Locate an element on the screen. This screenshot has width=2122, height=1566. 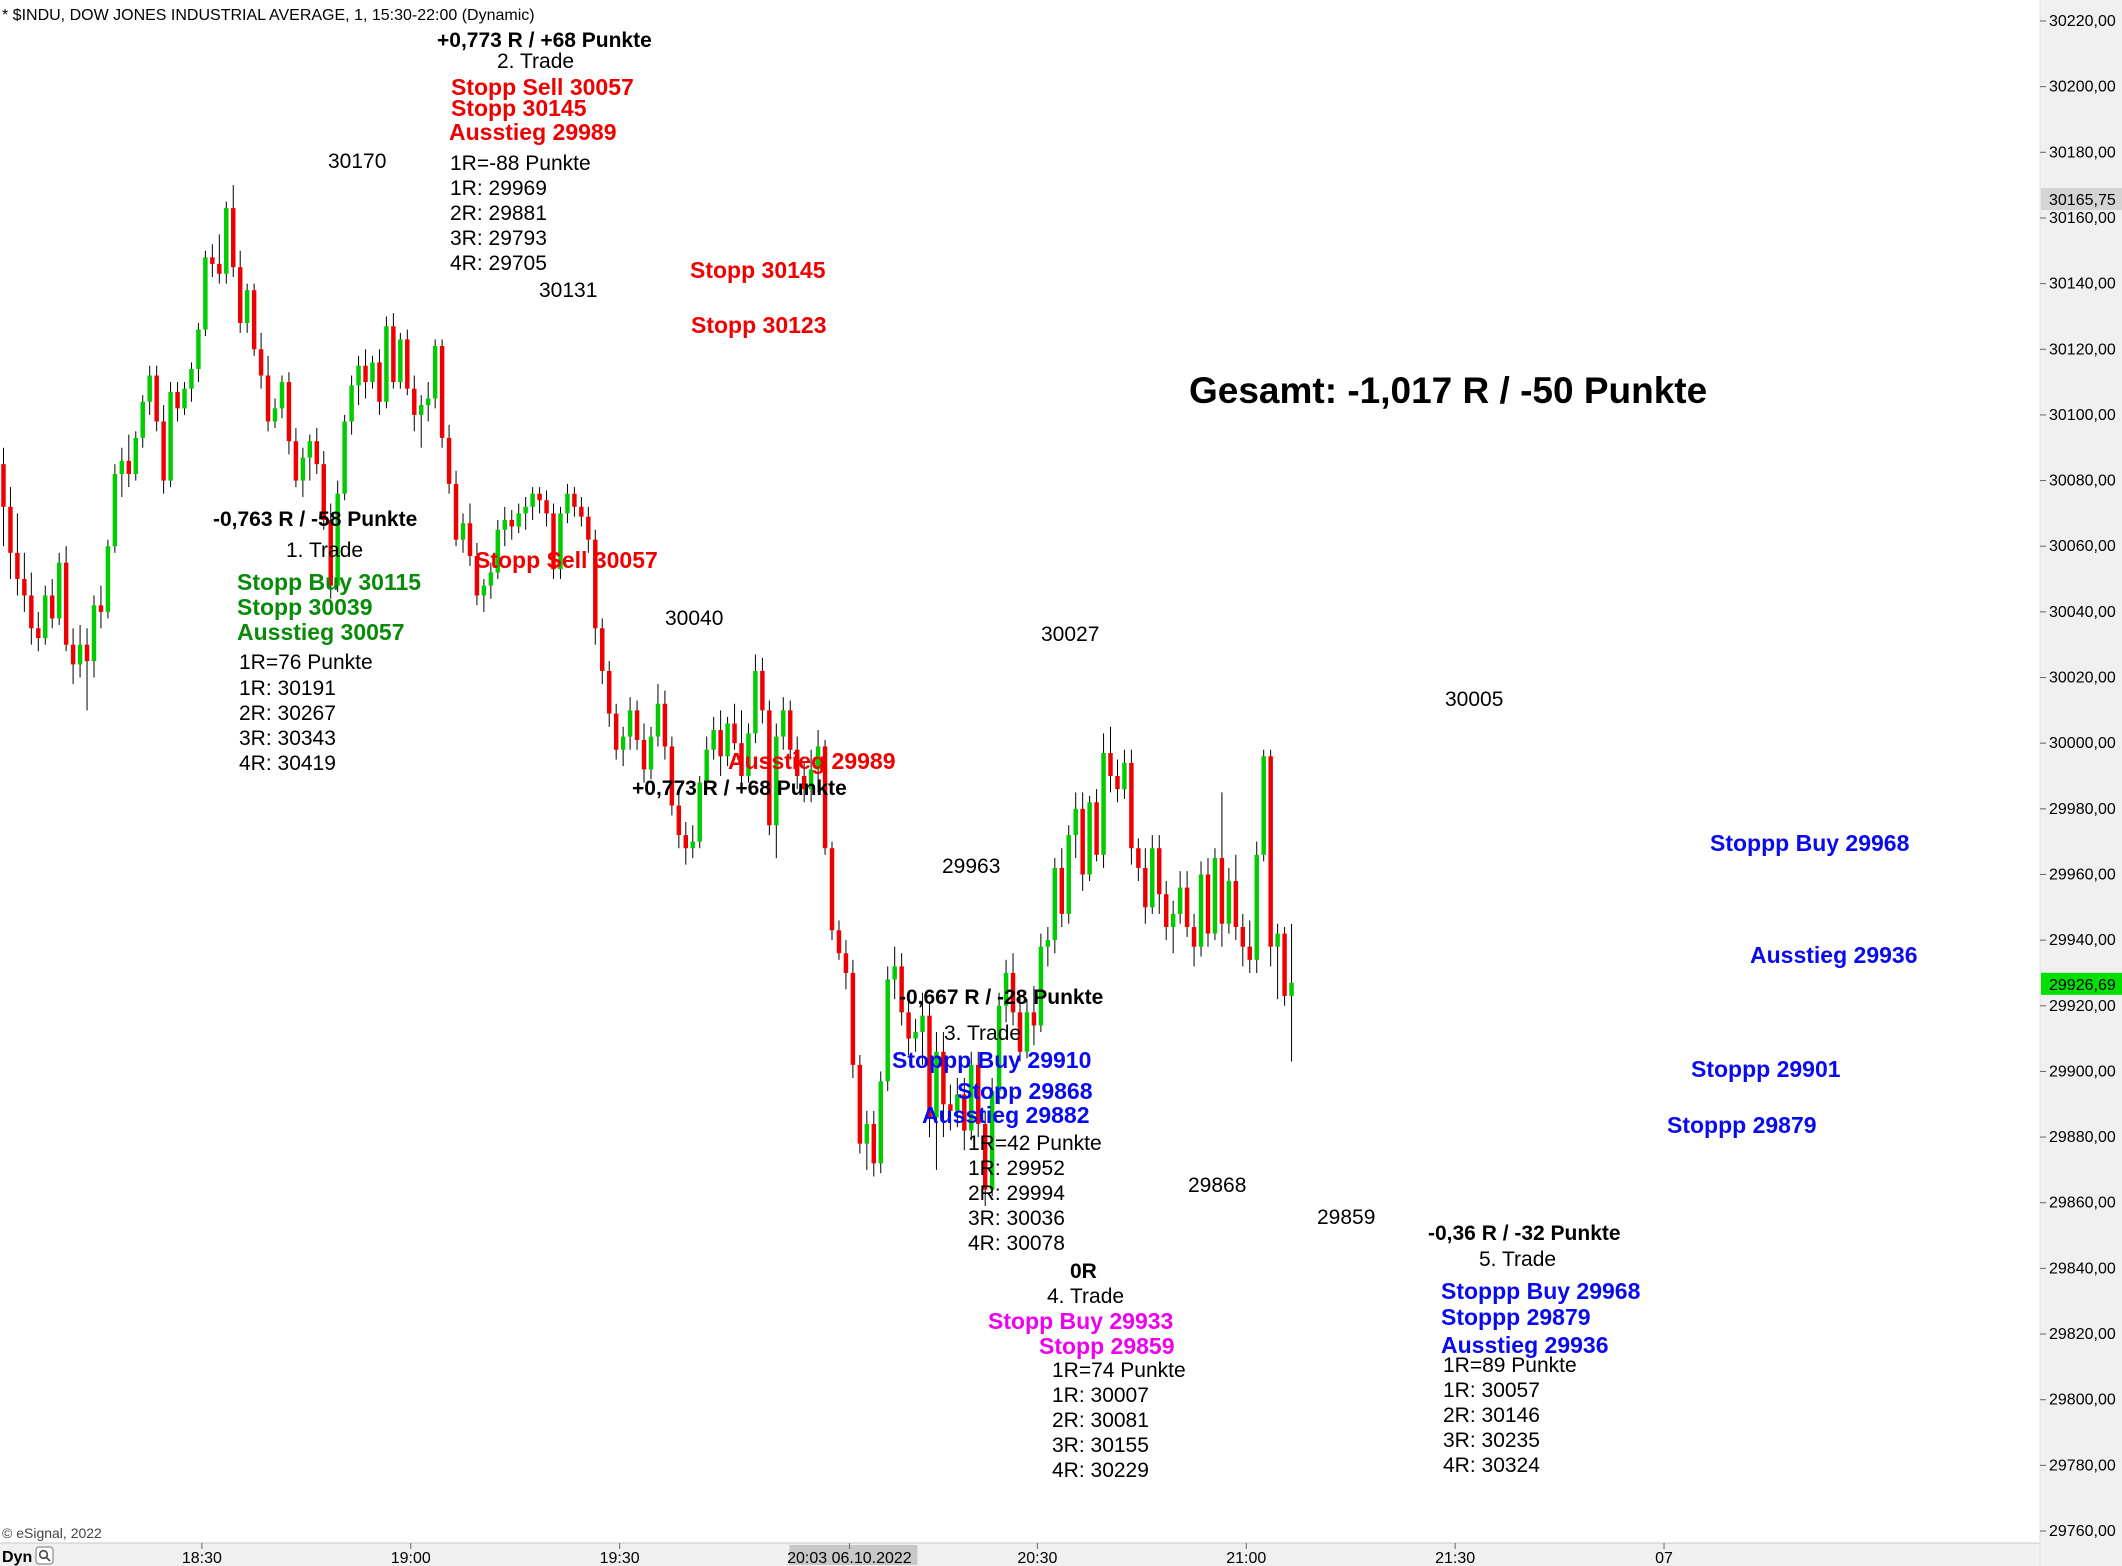
chart-annotation: Stopp Sell 30057 is located at coordinates (566, 559).